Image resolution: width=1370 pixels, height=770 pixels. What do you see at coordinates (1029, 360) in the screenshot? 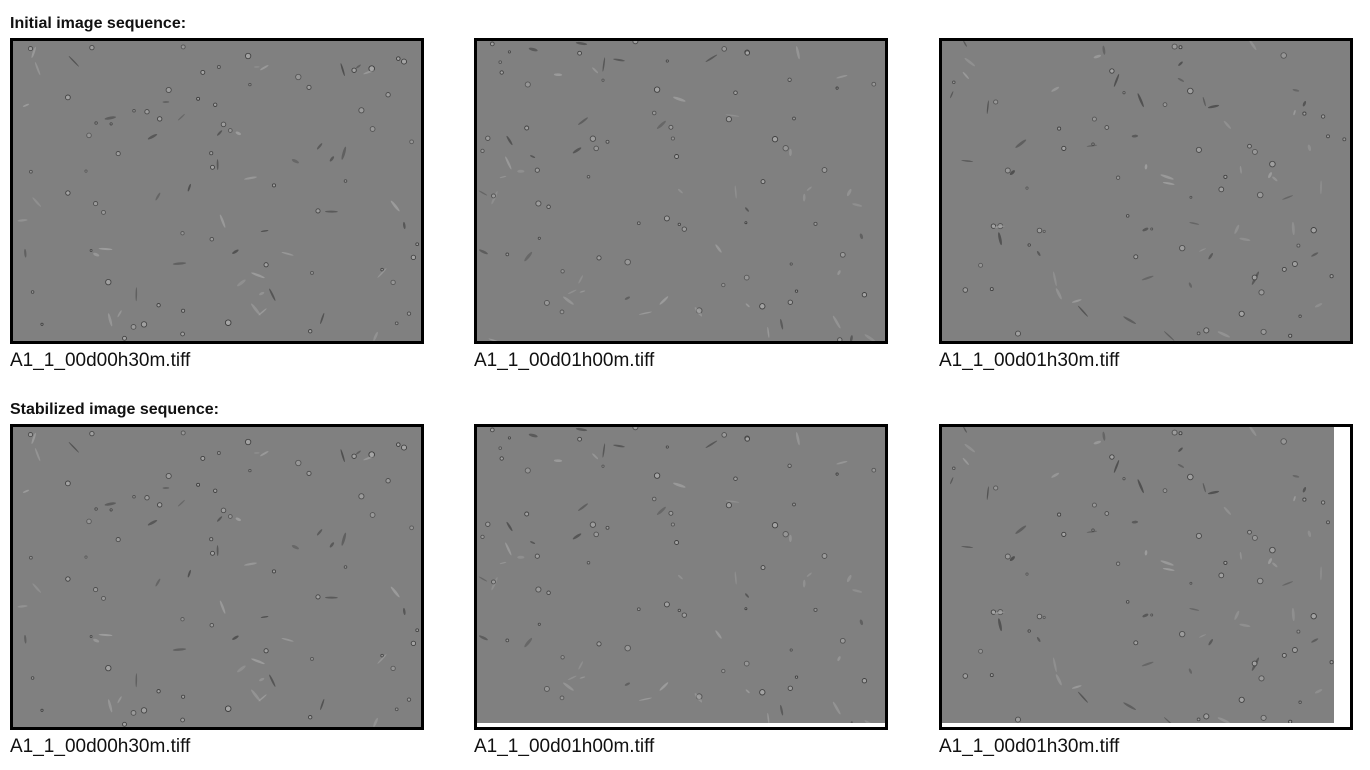
I see `initial-image-3-caption: A1_1_00d01h30m.tiff` at bounding box center [1029, 360].